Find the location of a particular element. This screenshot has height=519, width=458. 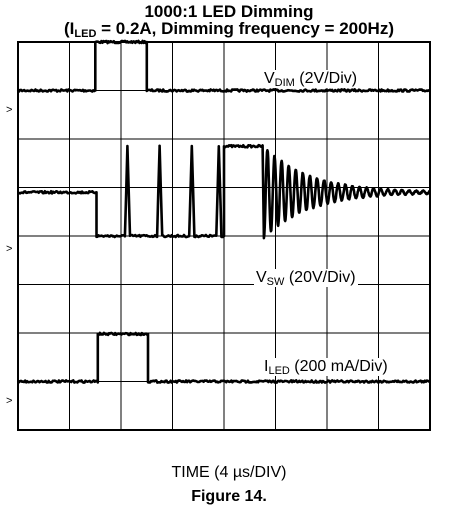

chart-title: 1000:1 LED Dimming is located at coordinates (229, 11).